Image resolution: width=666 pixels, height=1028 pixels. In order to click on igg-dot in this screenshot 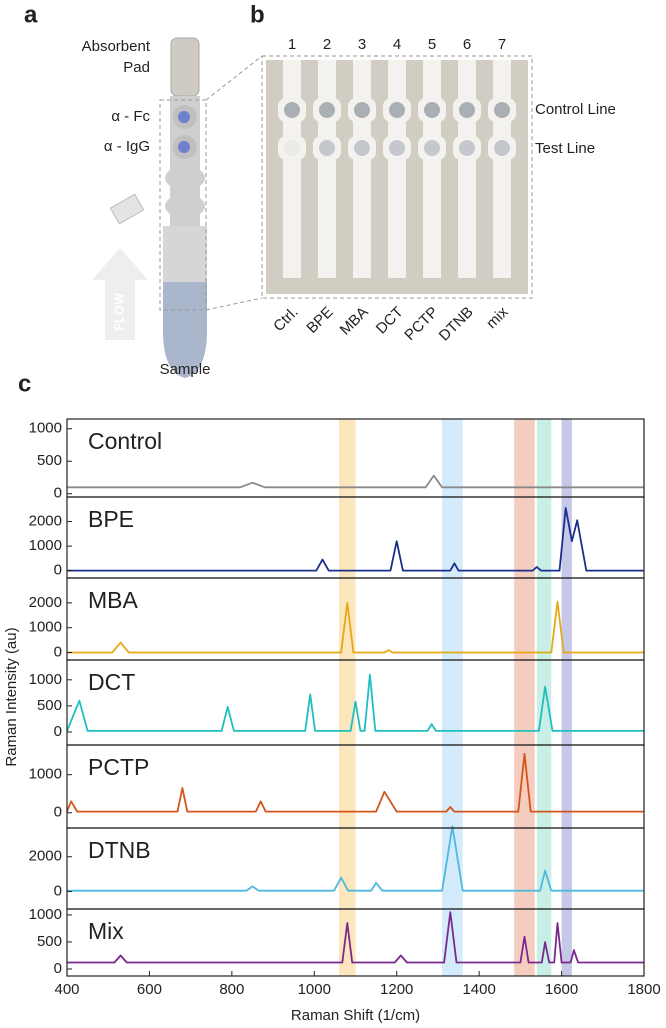, I will do `click(184, 147)`.